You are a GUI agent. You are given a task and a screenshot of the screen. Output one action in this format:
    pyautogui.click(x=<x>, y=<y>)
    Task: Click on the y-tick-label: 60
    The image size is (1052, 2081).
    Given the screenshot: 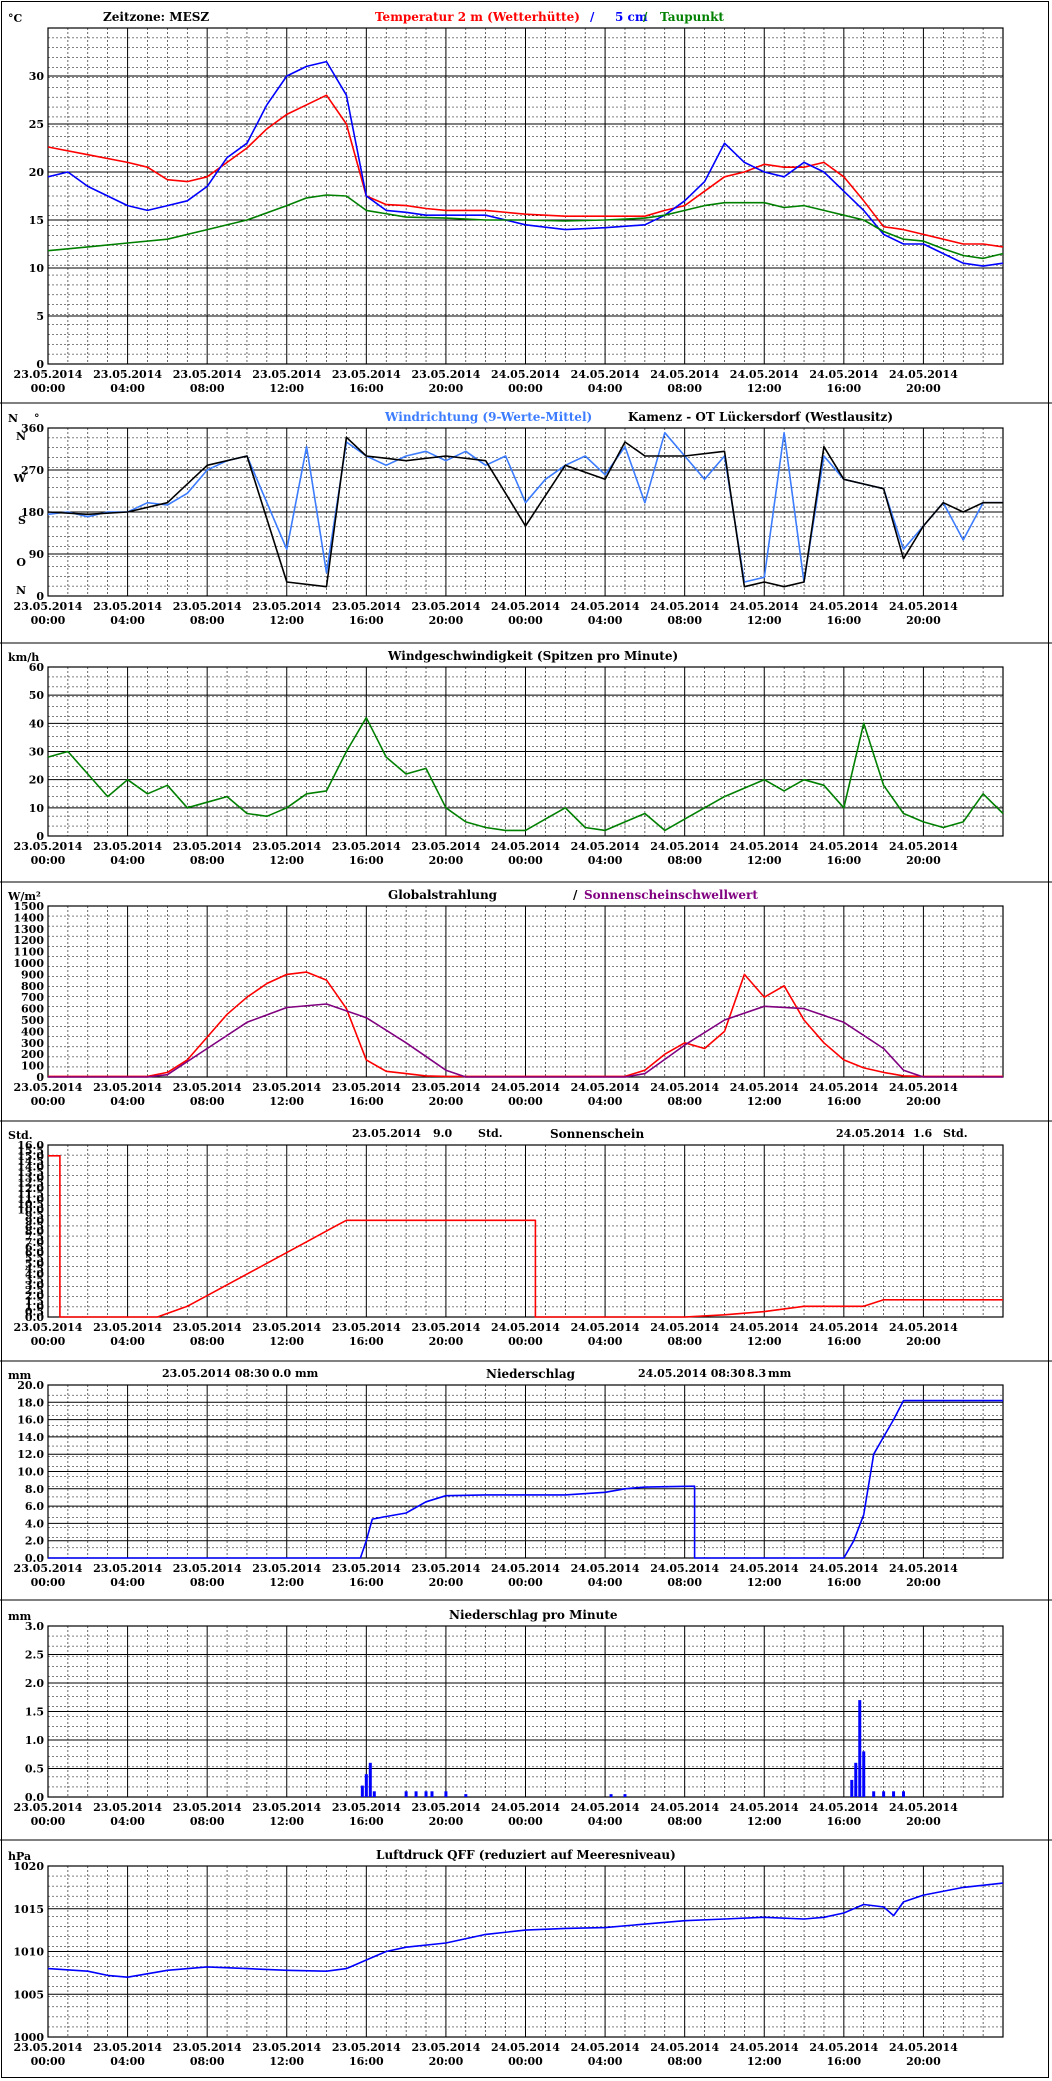 What is the action you would take?
    pyautogui.click(x=37, y=667)
    